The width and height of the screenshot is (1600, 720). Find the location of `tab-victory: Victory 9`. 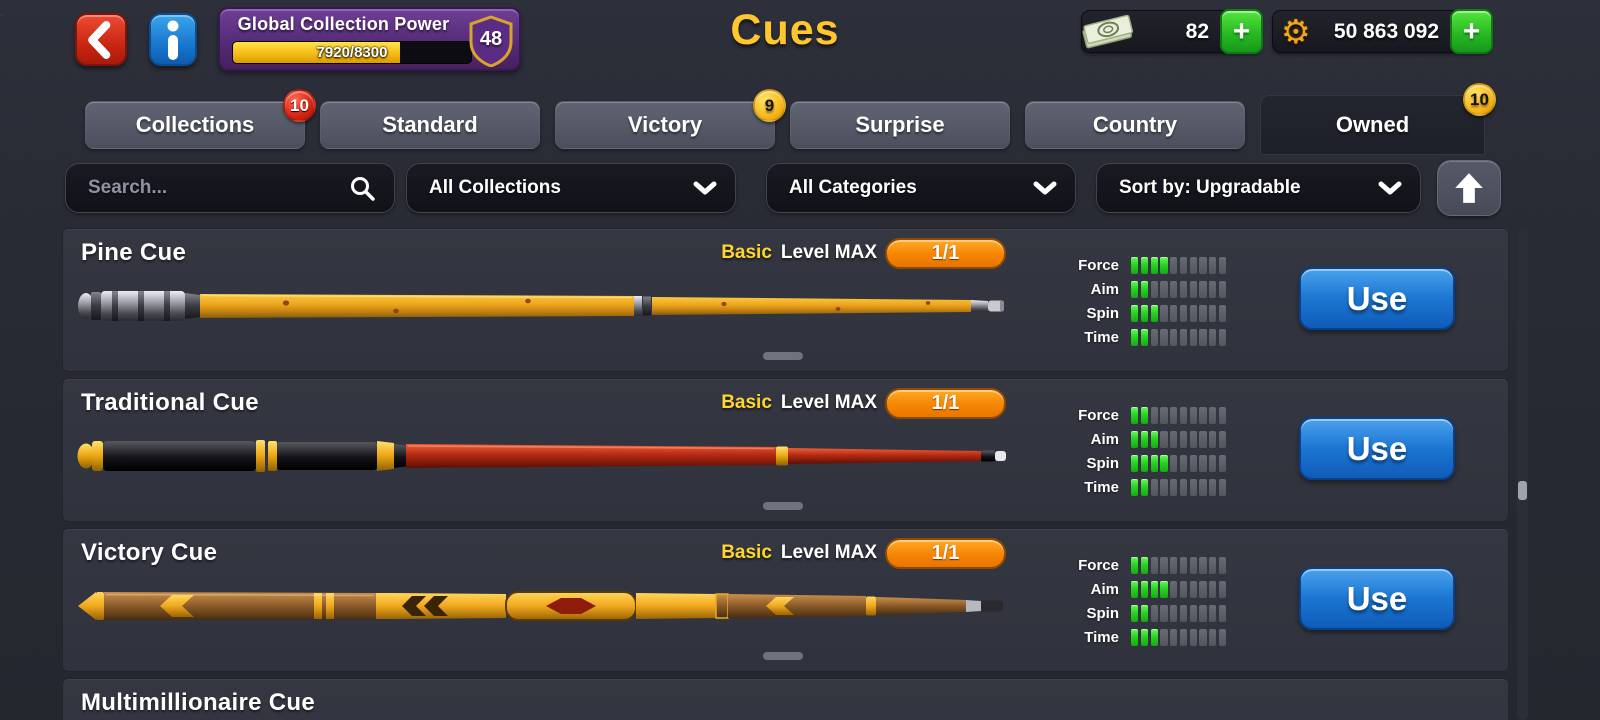

tab-victory: Victory 9 is located at coordinates (670, 119).